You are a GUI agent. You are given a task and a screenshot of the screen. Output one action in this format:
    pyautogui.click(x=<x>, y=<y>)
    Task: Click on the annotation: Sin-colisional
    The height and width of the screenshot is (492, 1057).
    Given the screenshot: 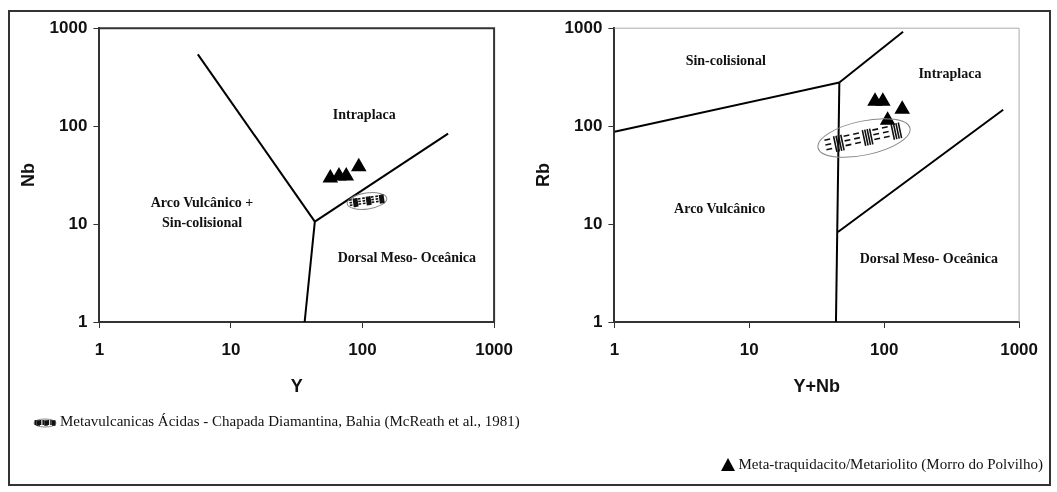 What is the action you would take?
    pyautogui.click(x=725, y=61)
    